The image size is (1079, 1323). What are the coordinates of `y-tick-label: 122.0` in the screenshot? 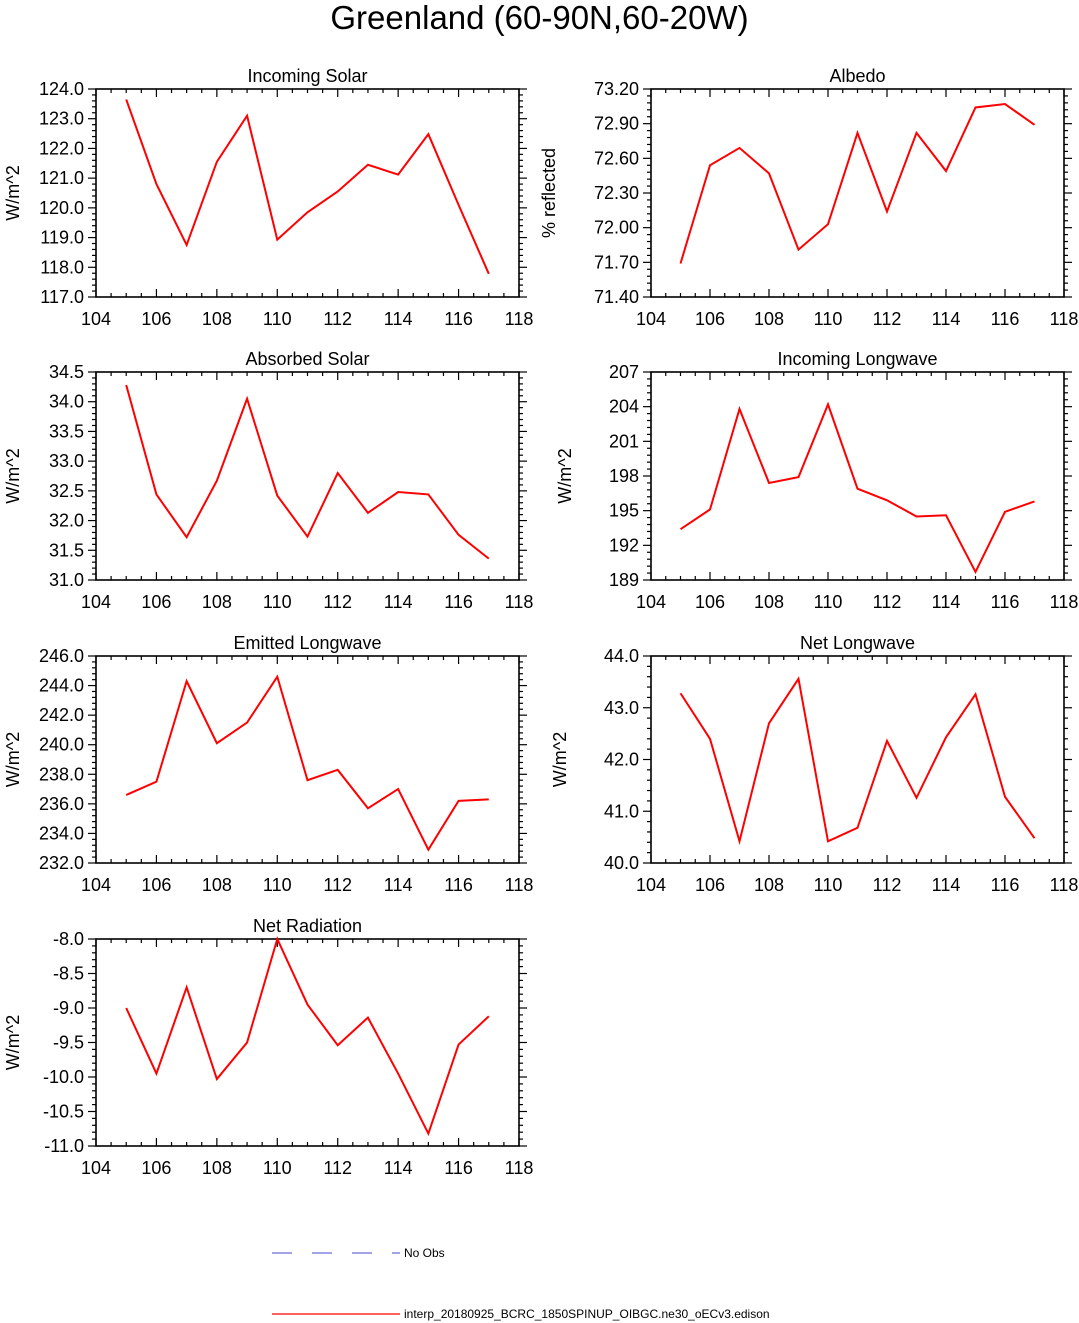 It's located at (61, 148).